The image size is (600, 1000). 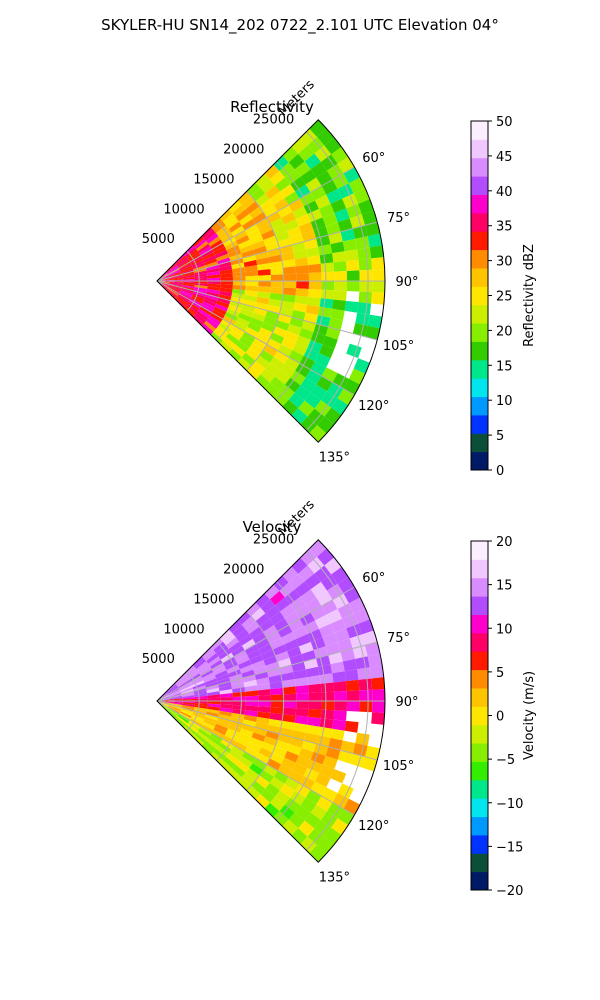 What do you see at coordinates (273, 540) in the screenshot?
I see `radial-tick-label: 25000` at bounding box center [273, 540].